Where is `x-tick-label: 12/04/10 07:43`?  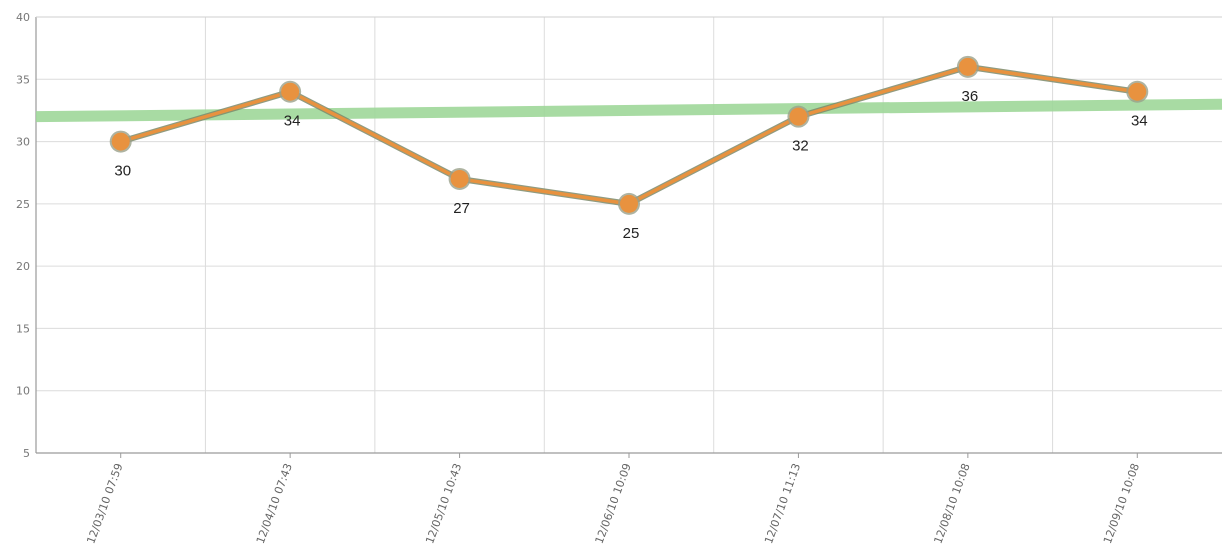 x-tick-label: 12/04/10 07:43 is located at coordinates (274, 504).